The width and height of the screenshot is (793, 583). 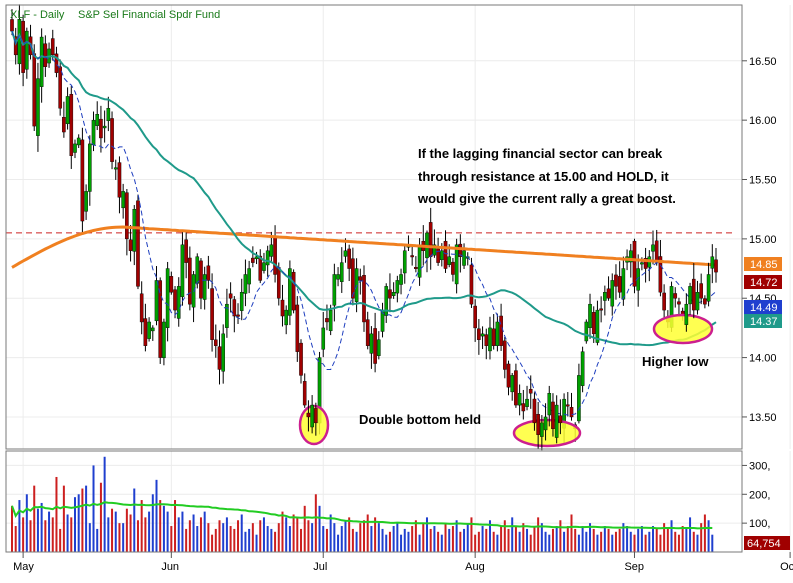 I want to click on double-bottom-label: Double bottom held, so click(x=420, y=419).